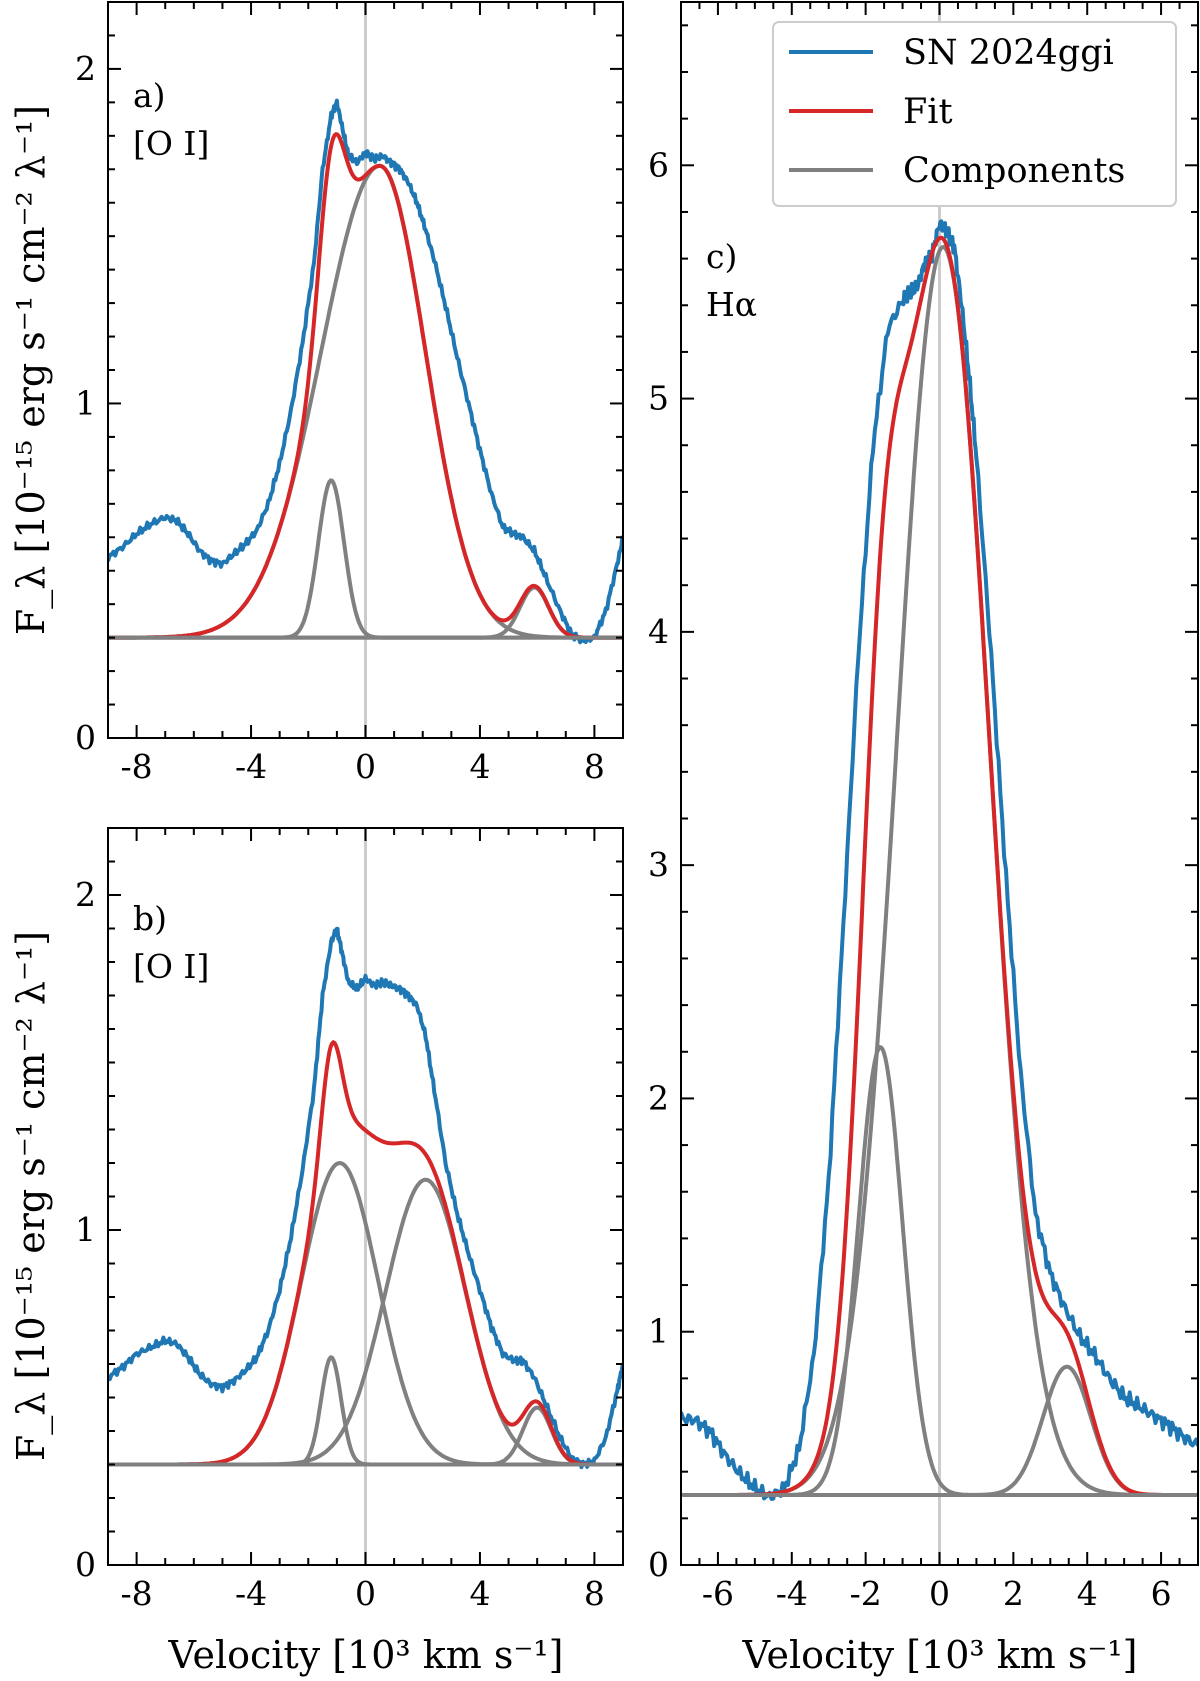 Image resolution: width=1200 pixels, height=1681 pixels. I want to click on panel-c-xtick-label: 2, so click(1013, 1593).